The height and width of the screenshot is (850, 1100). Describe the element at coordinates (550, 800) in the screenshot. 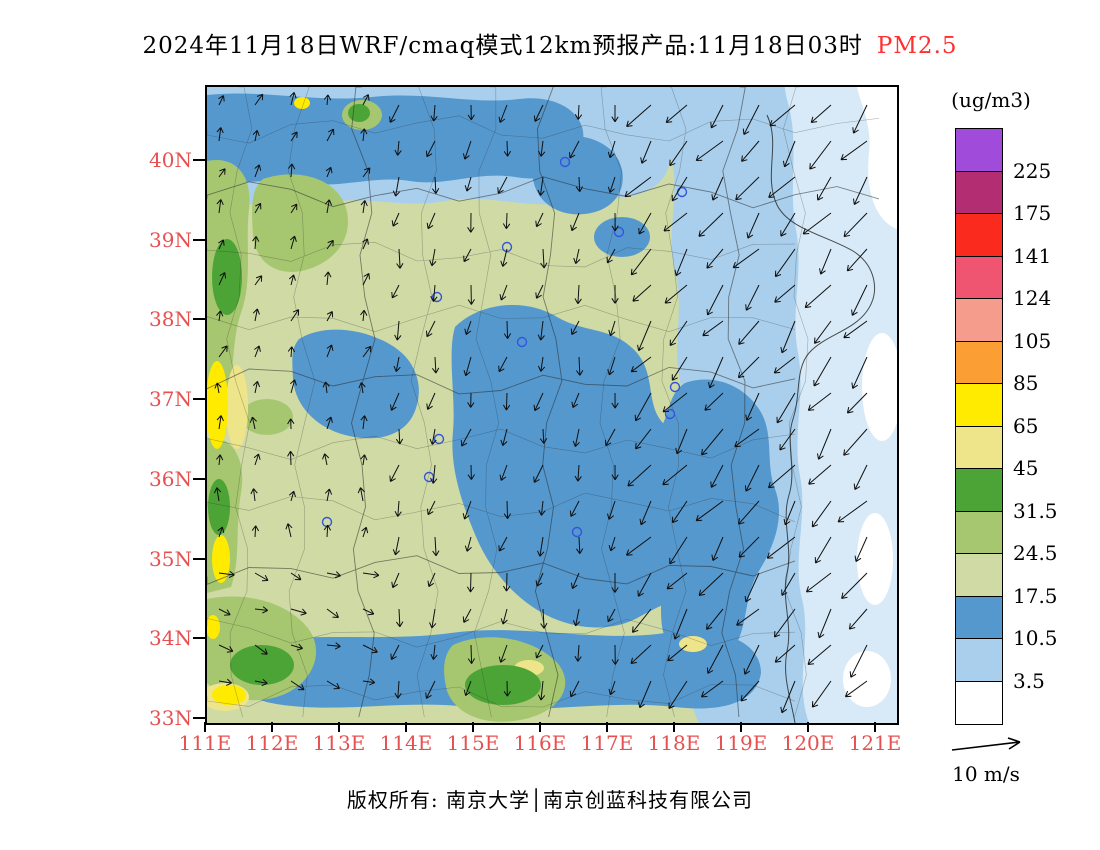

I see `copyright-footer: 版权所有: 南京大学│南京创蓝科技有限公司` at that location.